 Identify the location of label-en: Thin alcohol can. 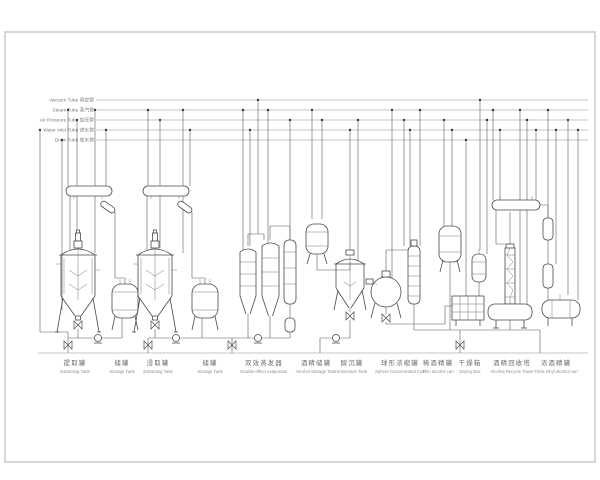
(438, 371).